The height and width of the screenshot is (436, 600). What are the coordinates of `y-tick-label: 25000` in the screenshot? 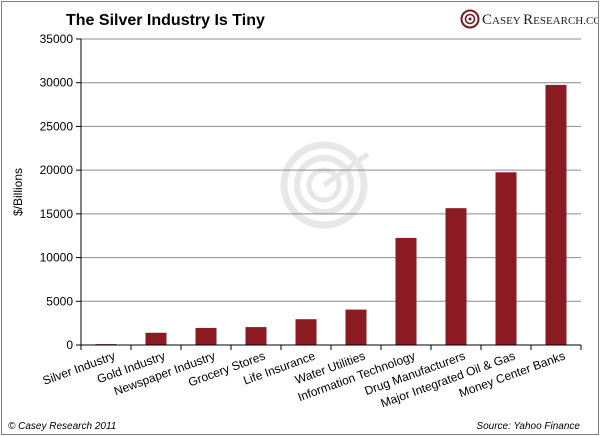 It's located at (57, 126).